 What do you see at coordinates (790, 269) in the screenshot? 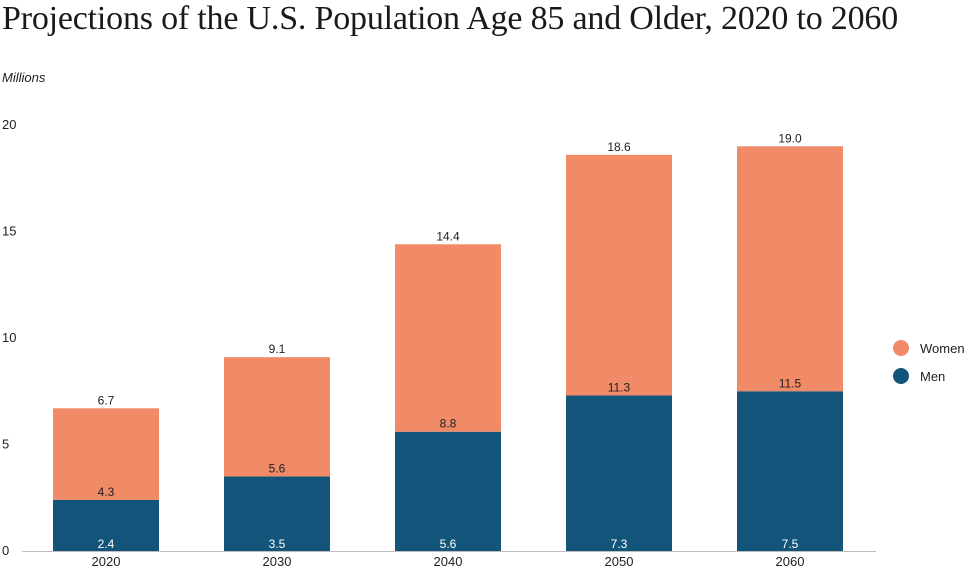
I see `bar-women-2060` at bounding box center [790, 269].